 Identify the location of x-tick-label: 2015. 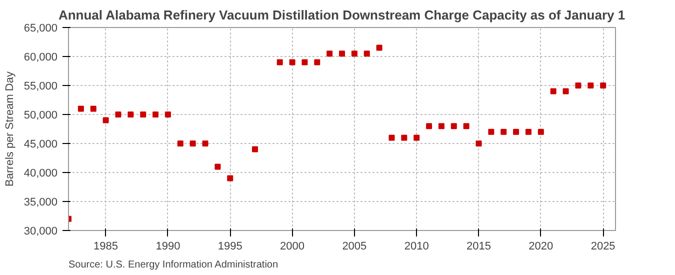
(478, 246).